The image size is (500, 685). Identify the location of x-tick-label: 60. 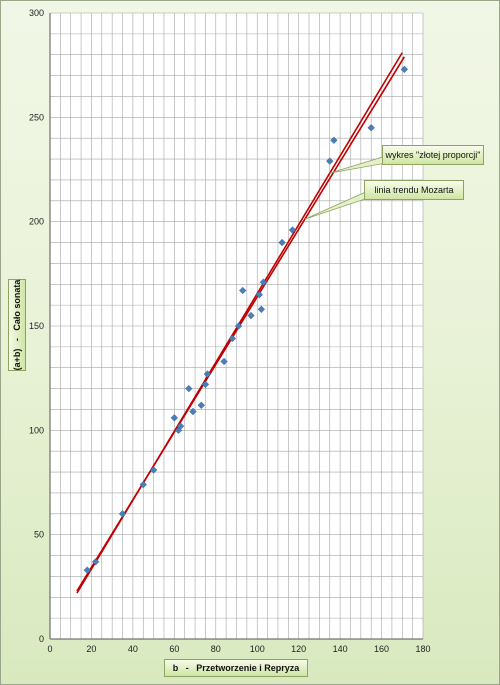
(174, 649).